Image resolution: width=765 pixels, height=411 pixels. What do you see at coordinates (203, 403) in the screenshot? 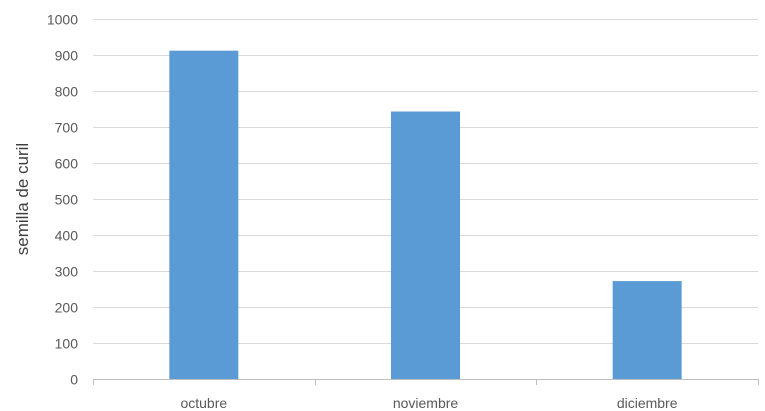
I see `x-tick-label: octubre` at bounding box center [203, 403].